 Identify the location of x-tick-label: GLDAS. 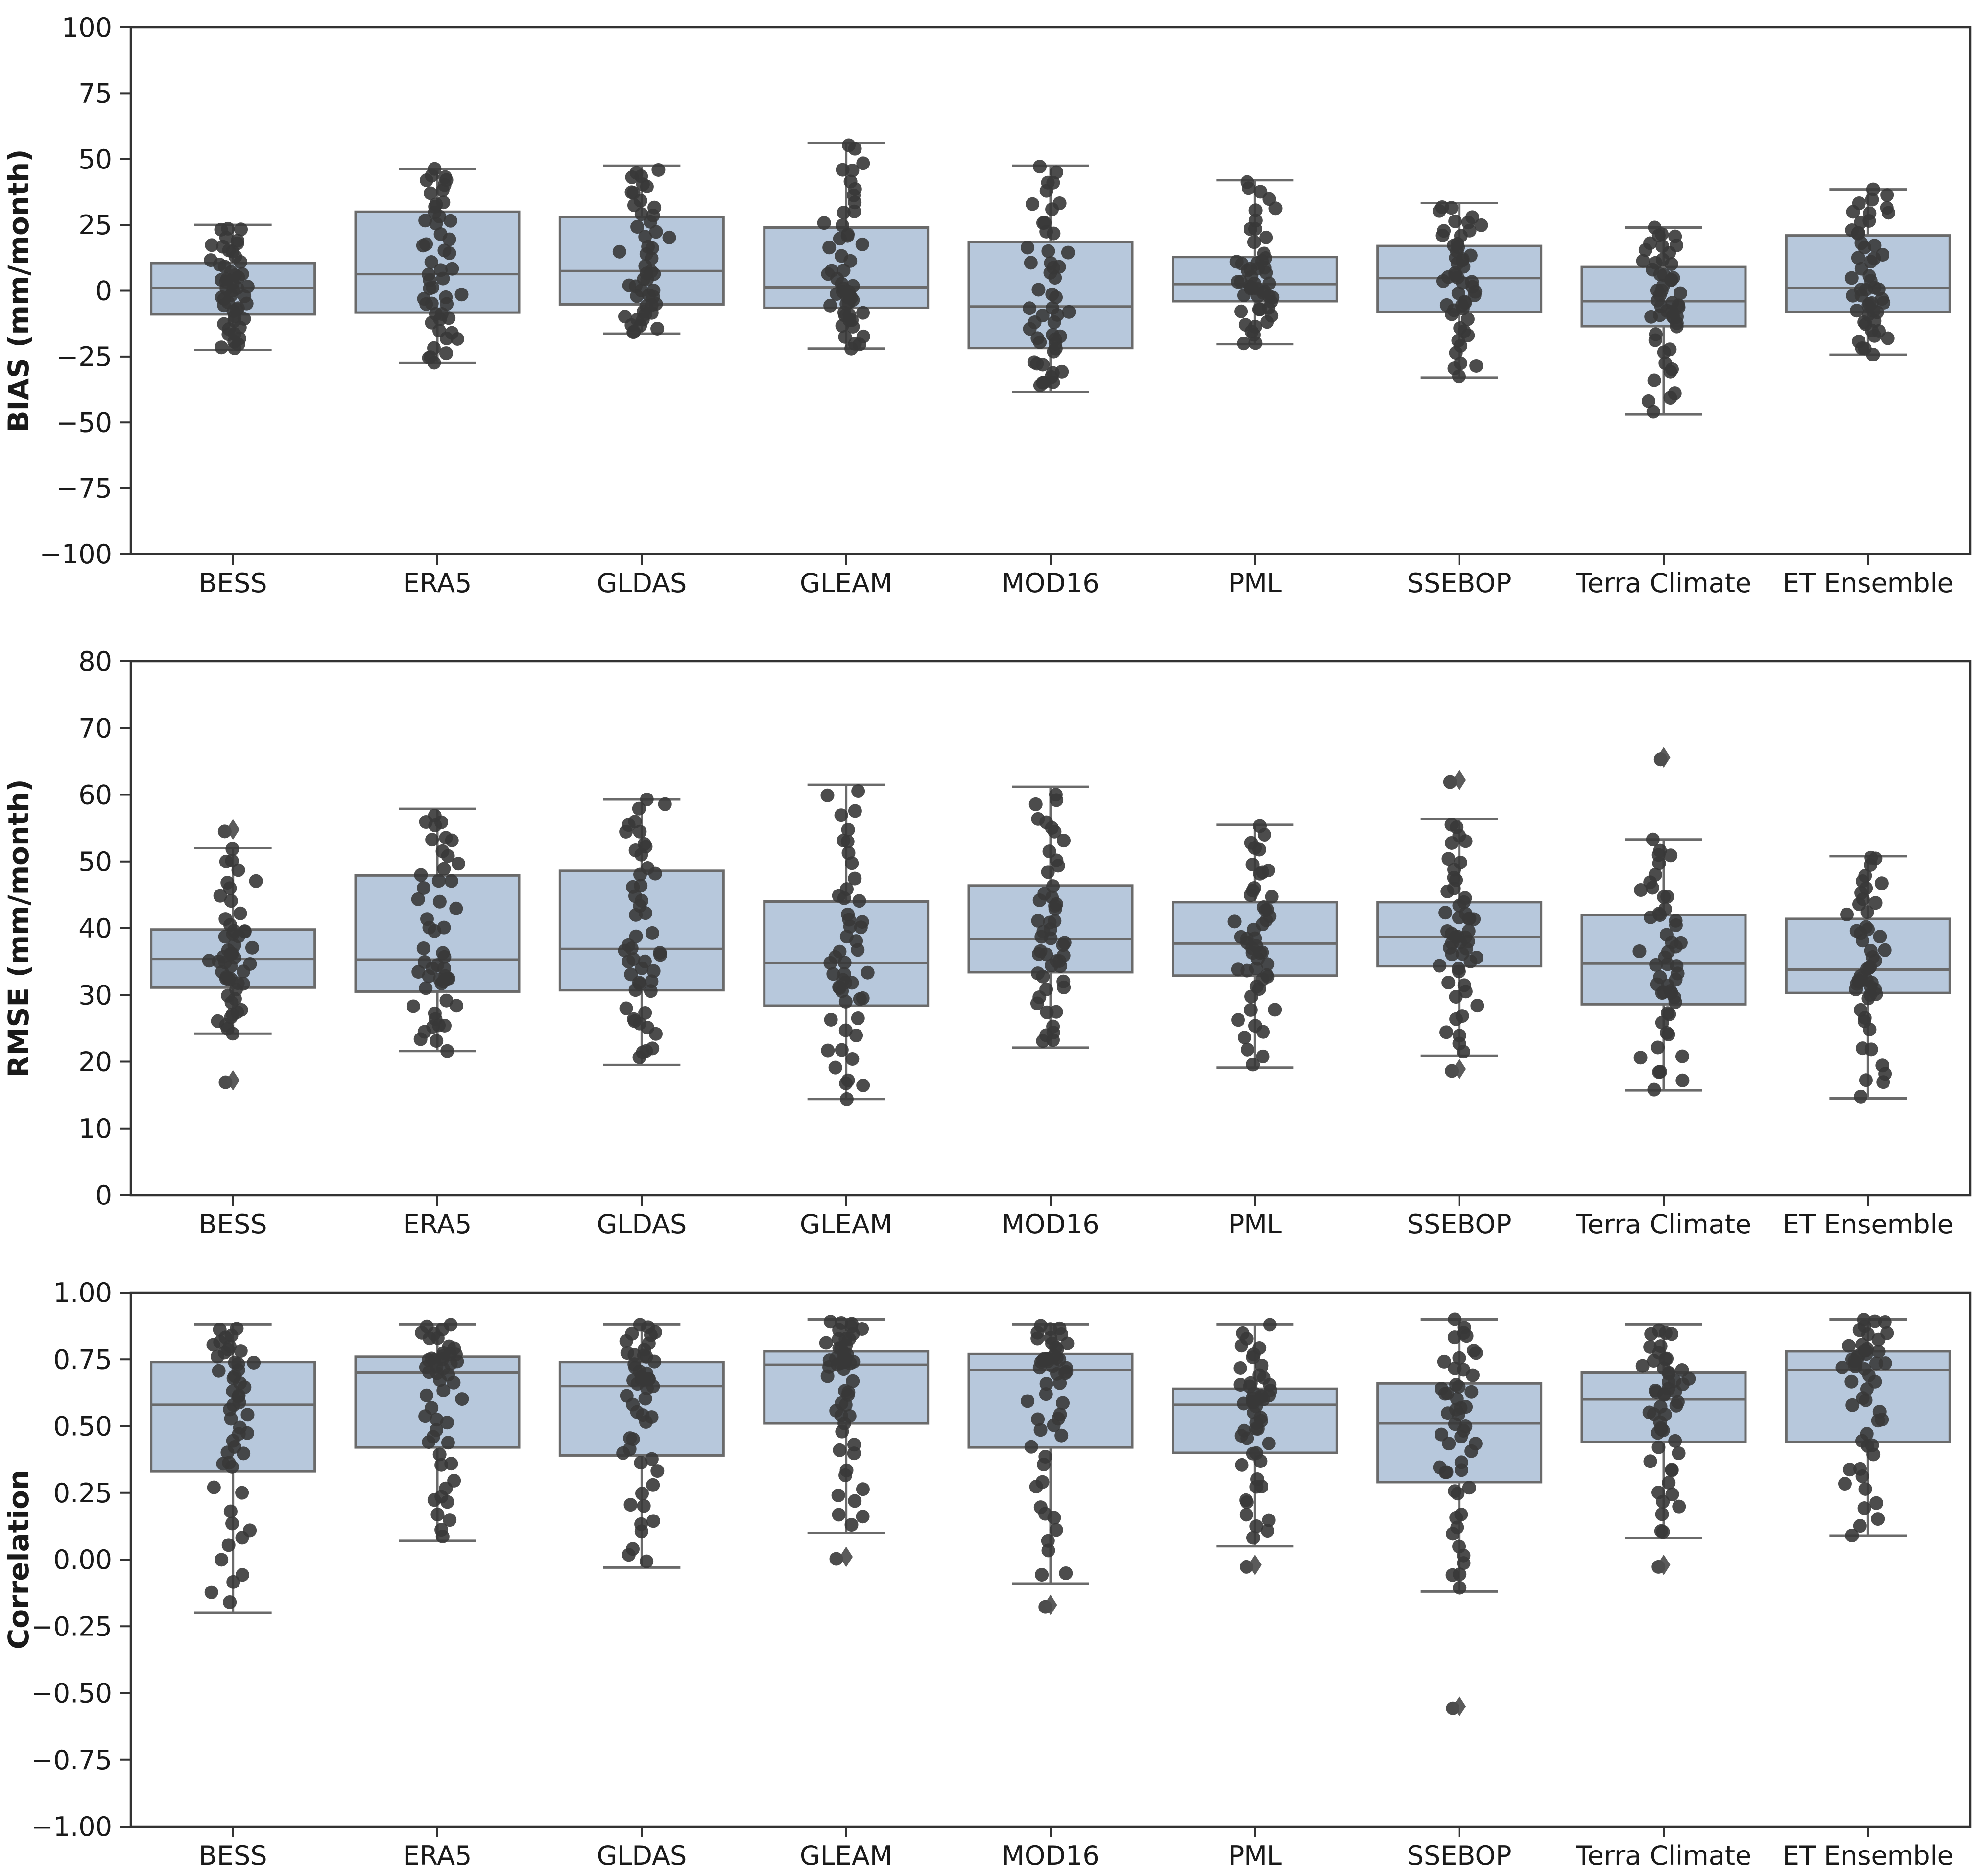
(642, 1225).